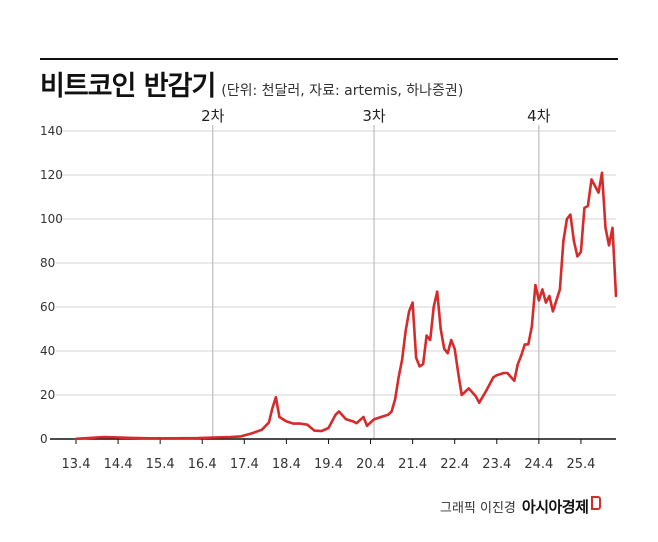 The width and height of the screenshot is (658, 542). What do you see at coordinates (342, 91) in the screenshot?
I see `chart-subtitle: (단위: 천달러, 자료: artemis, 하나증권)` at bounding box center [342, 91].